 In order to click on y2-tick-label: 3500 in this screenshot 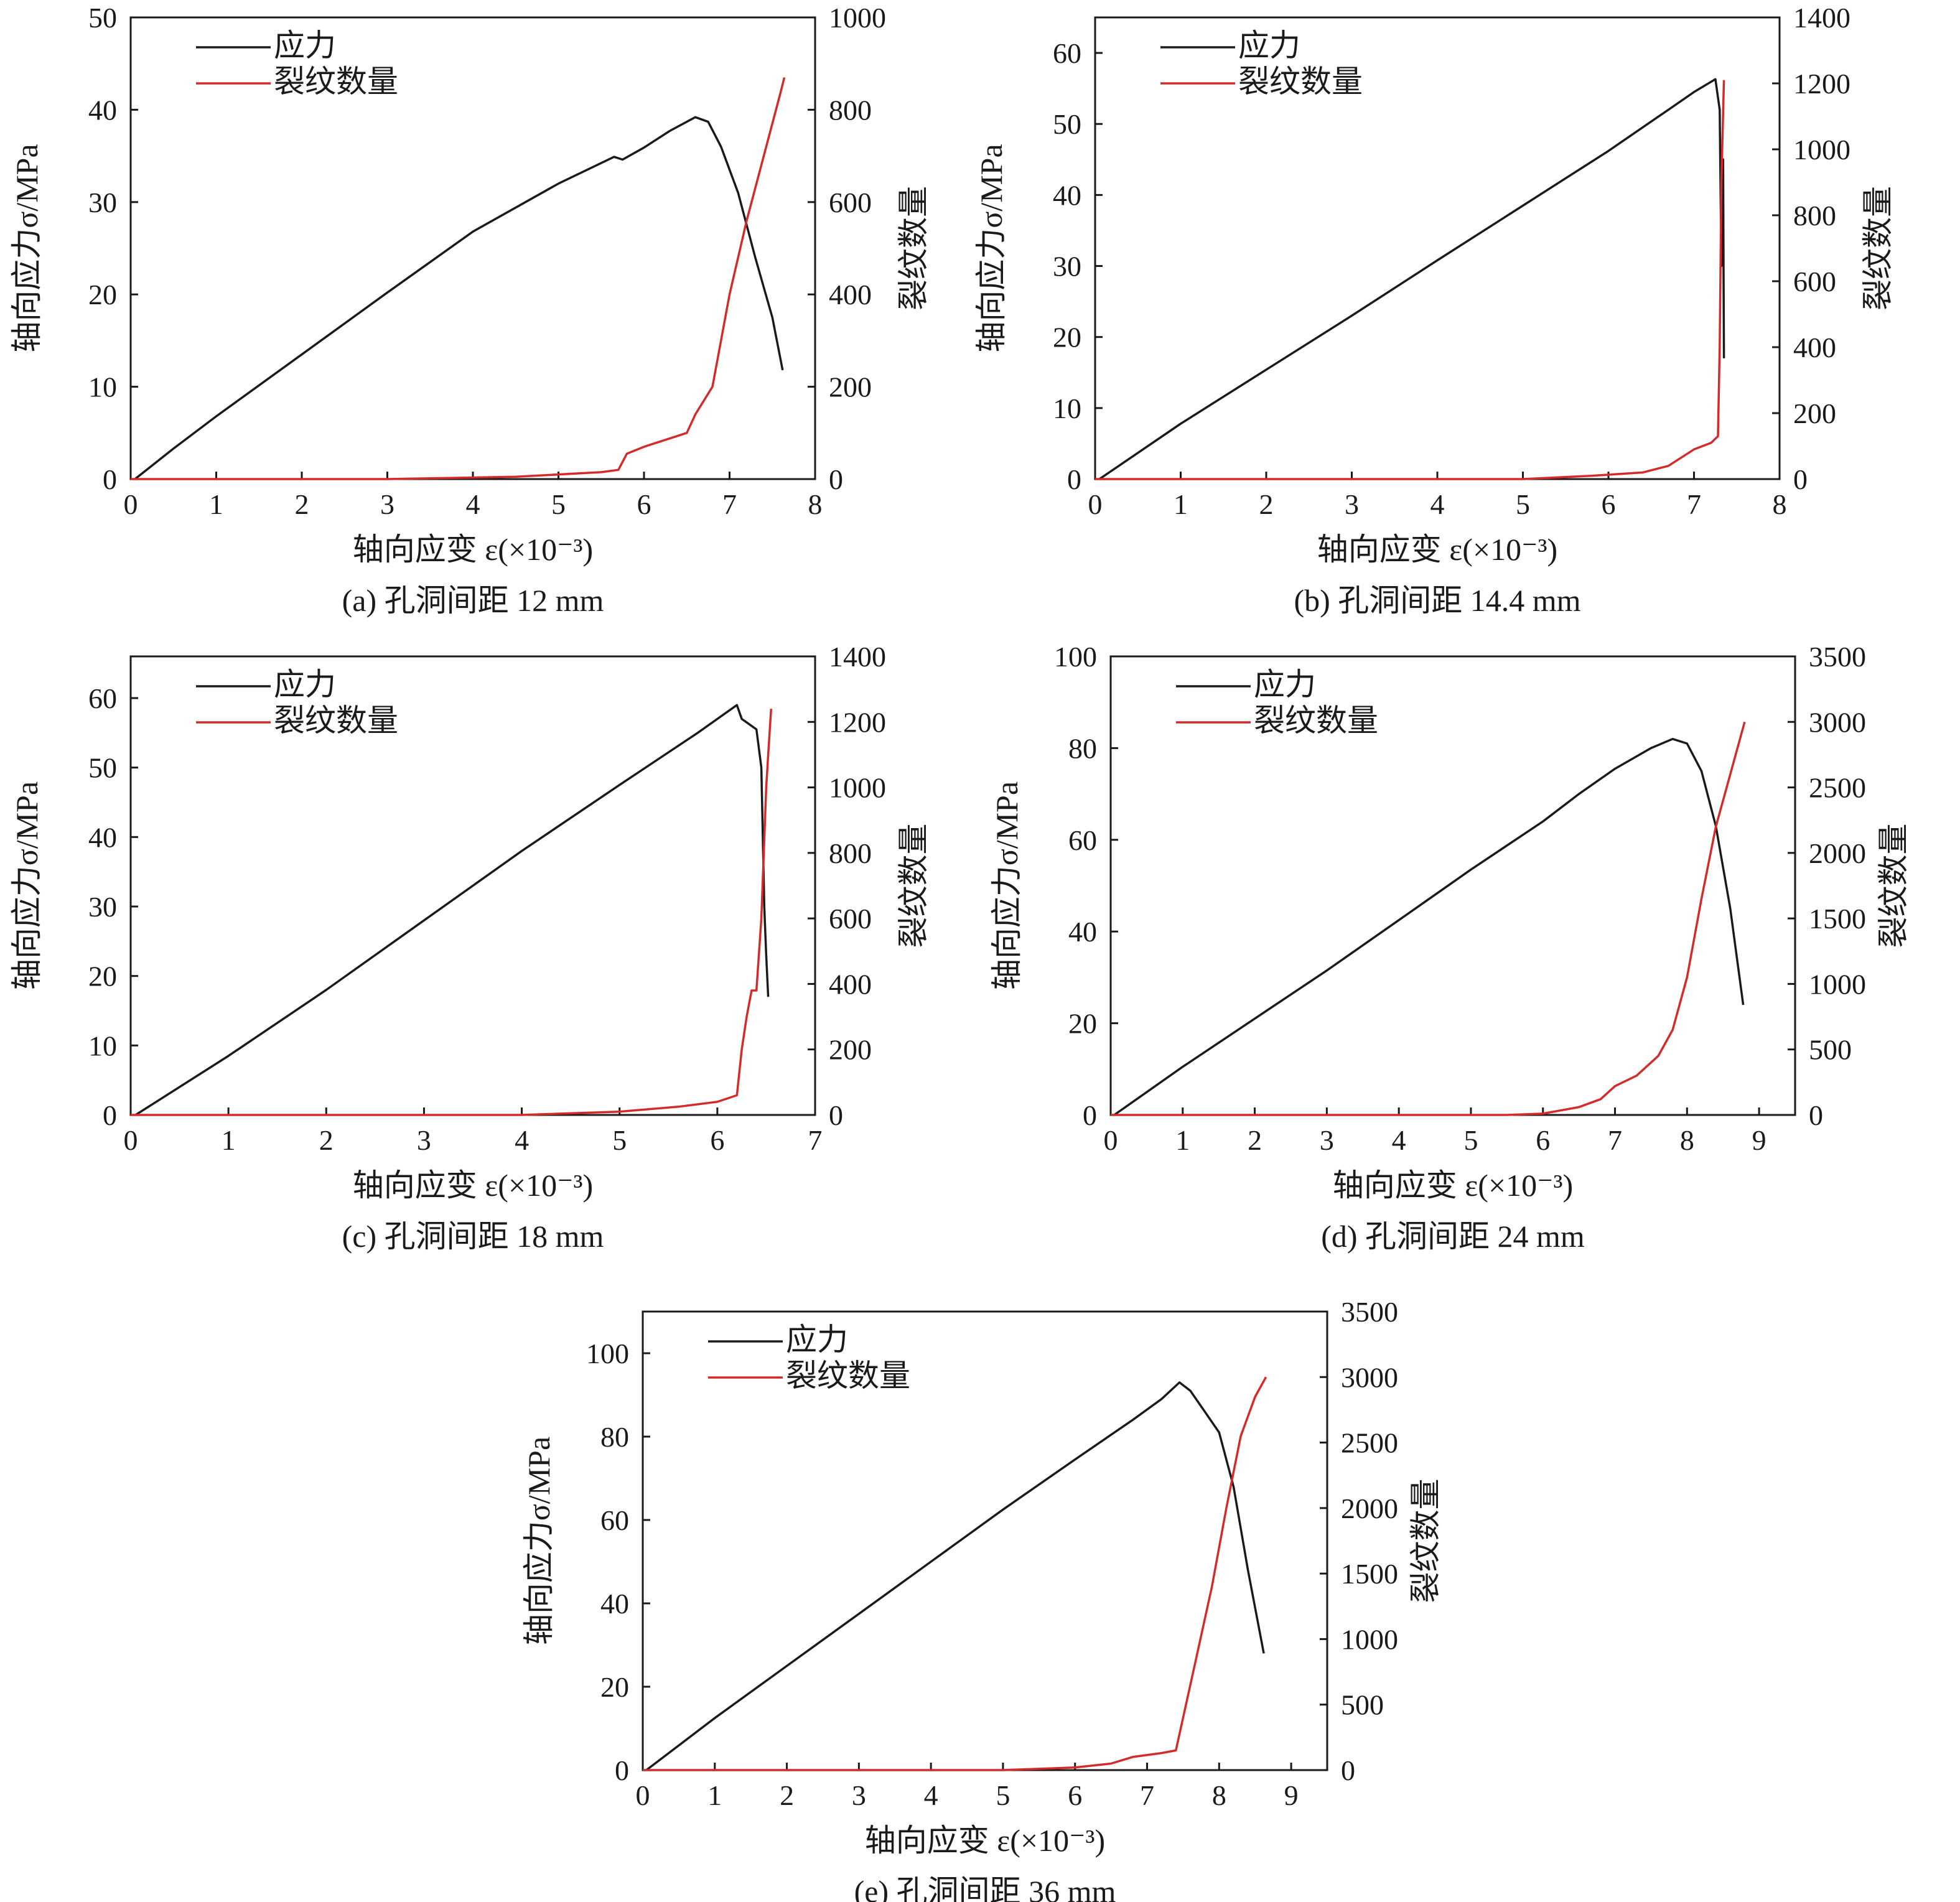, I will do `click(1837, 657)`.